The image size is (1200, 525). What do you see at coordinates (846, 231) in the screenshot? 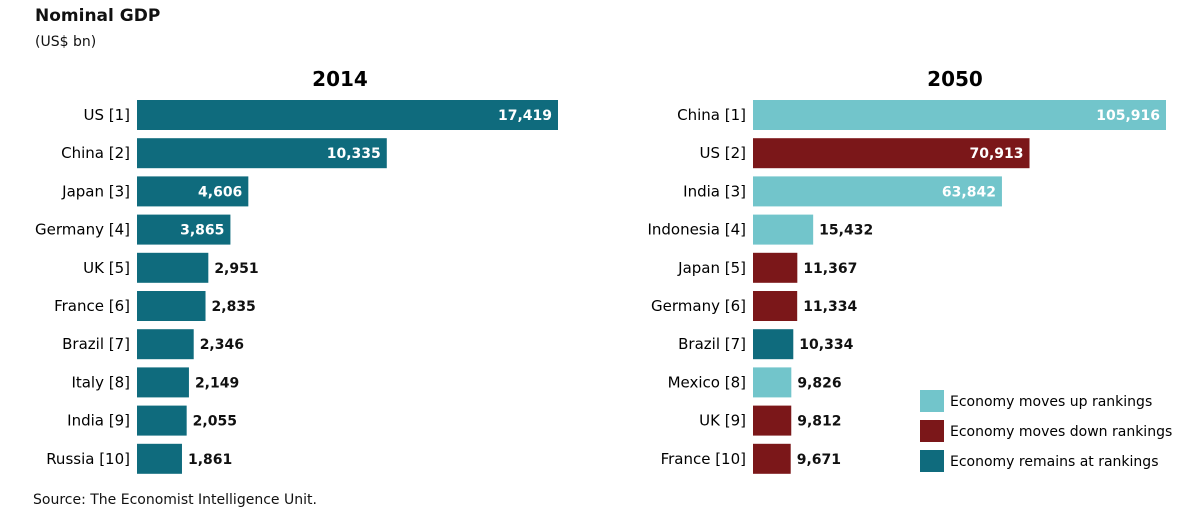
I see `value-label: 15,432` at bounding box center [846, 231].